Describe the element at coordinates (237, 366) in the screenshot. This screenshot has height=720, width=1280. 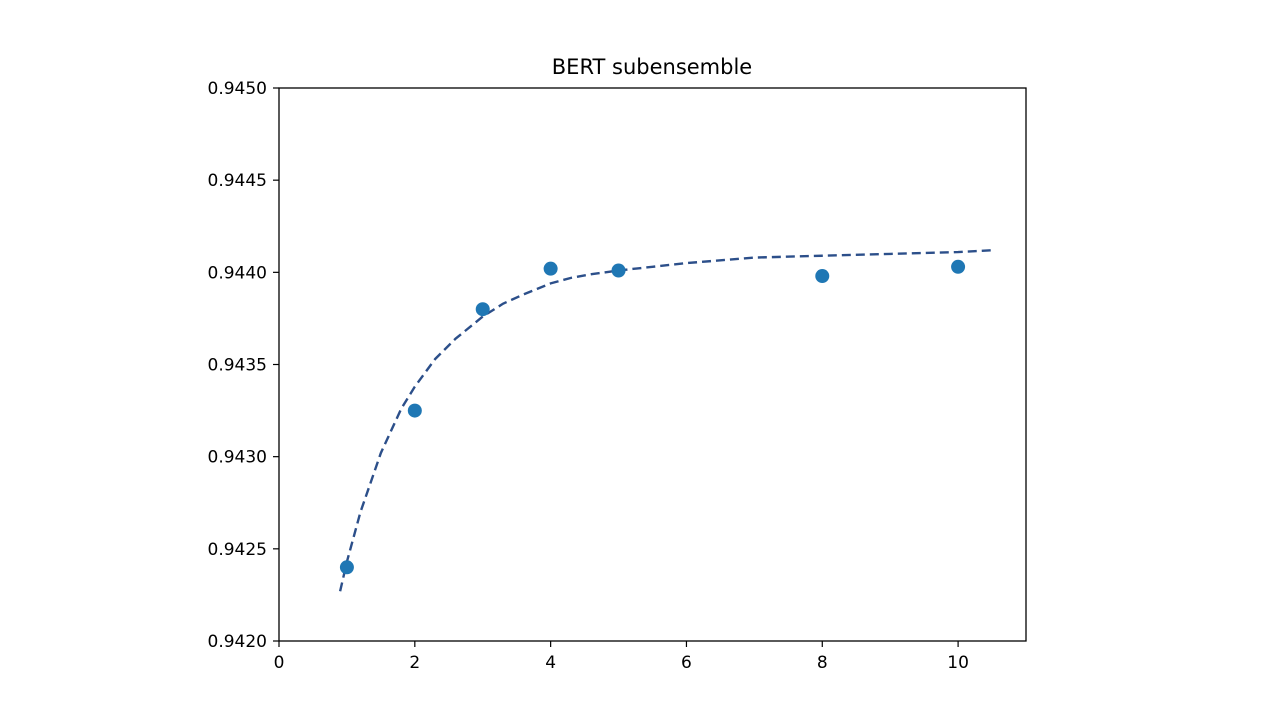
I see `y-tick-label: 0.9435` at that location.